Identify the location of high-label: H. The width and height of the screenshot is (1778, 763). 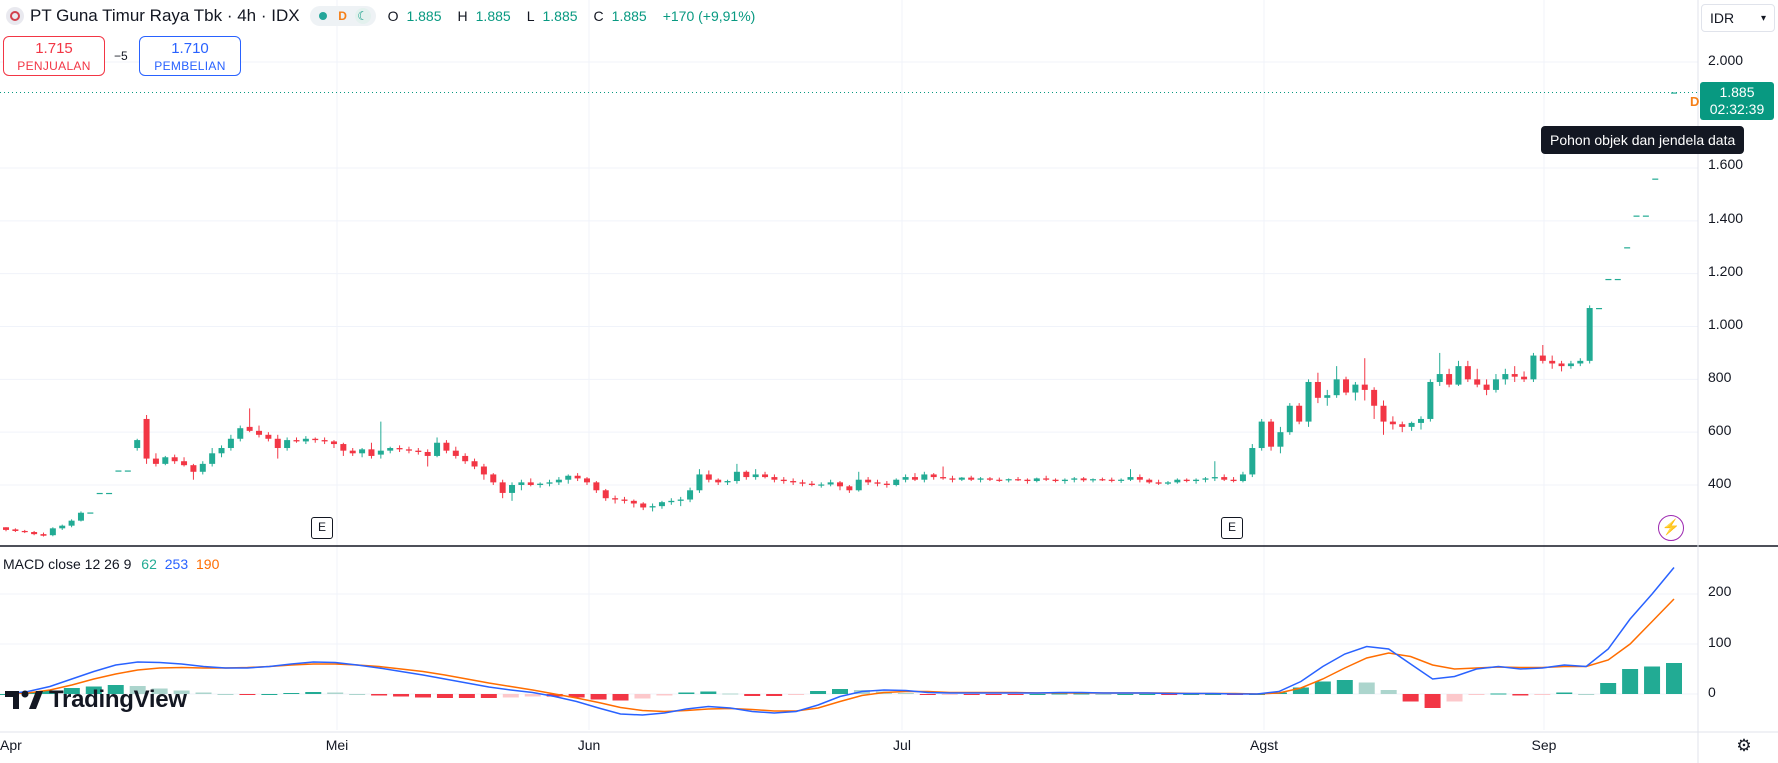
(462, 16).